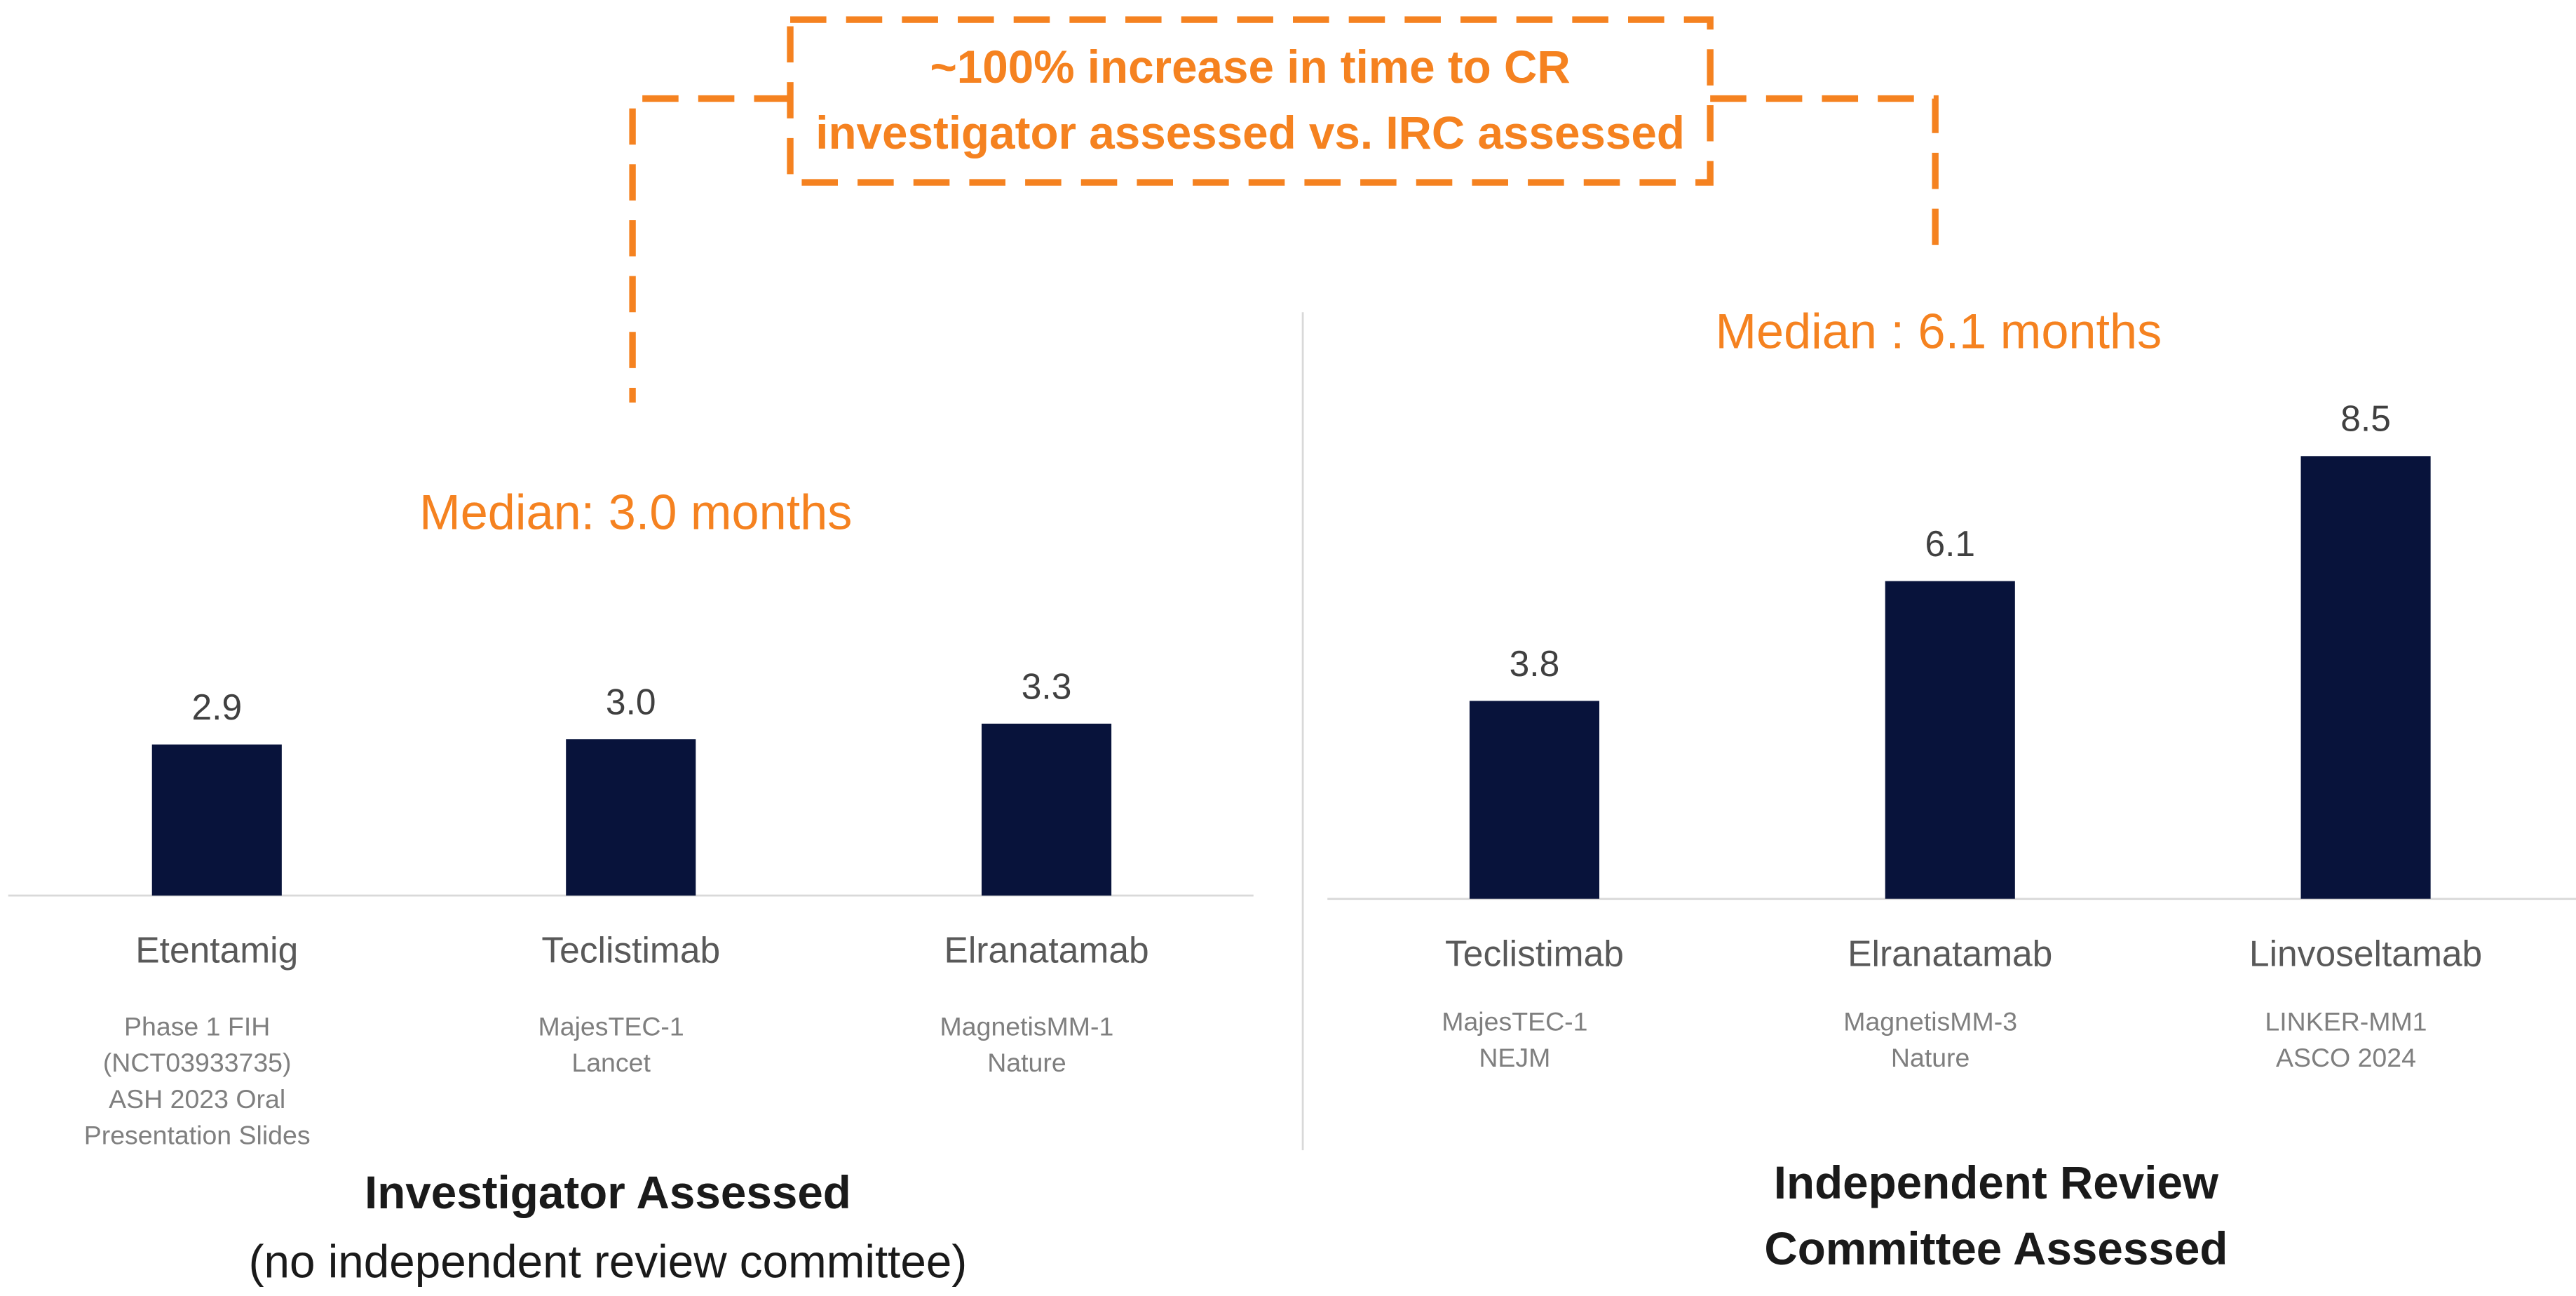  I want to click on value-label: 8.5, so click(2365, 418).